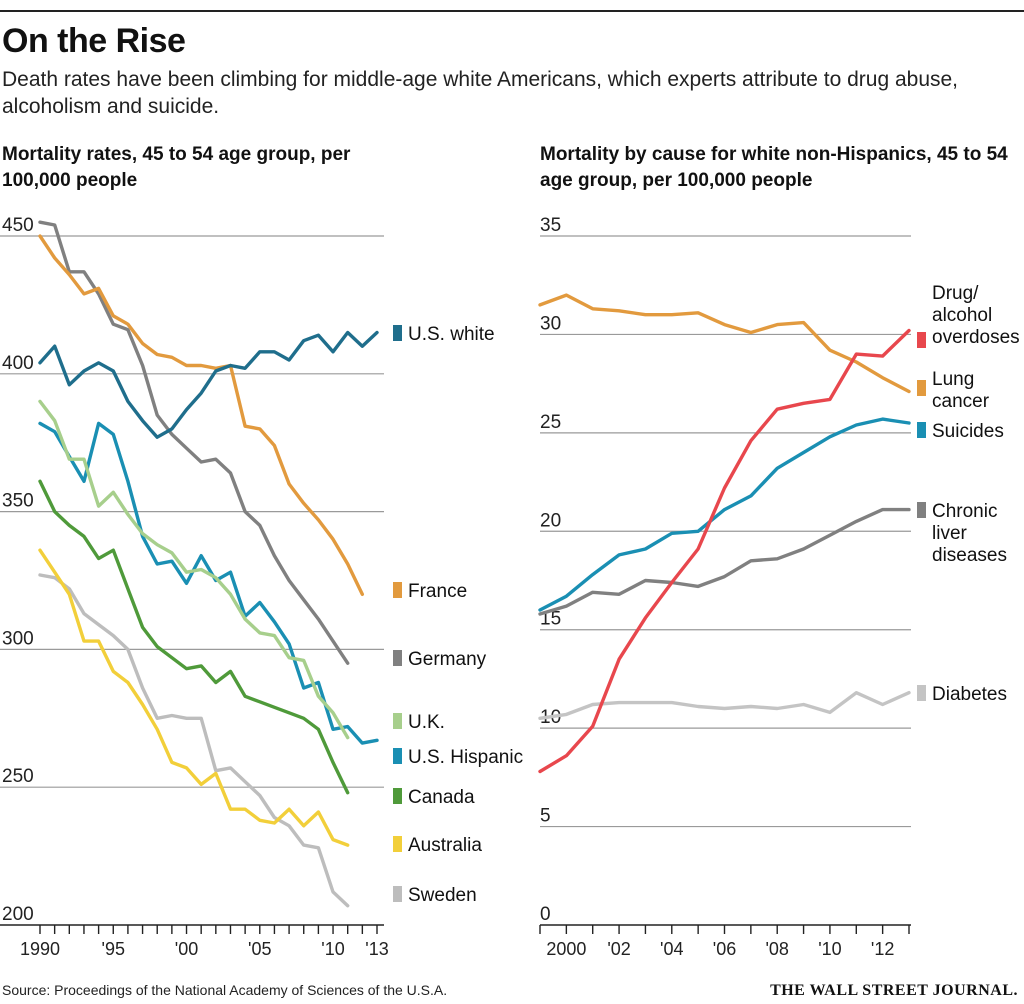 This screenshot has width=1024, height=1004. I want to click on right-x-tick-label: 2000, so click(566, 949).